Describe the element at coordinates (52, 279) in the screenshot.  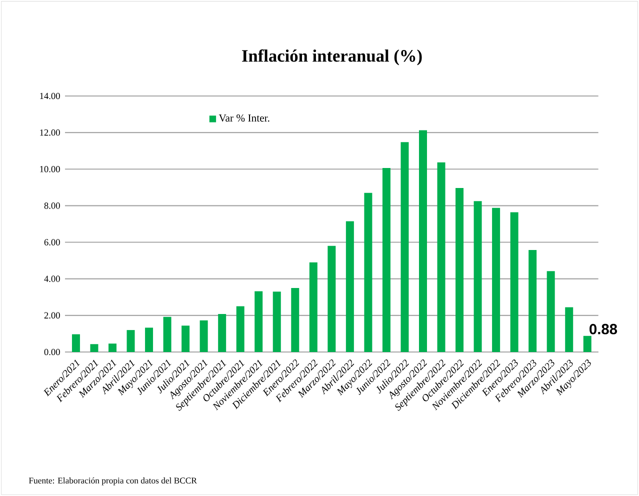
I see `y-tick-label: 4.00` at that location.